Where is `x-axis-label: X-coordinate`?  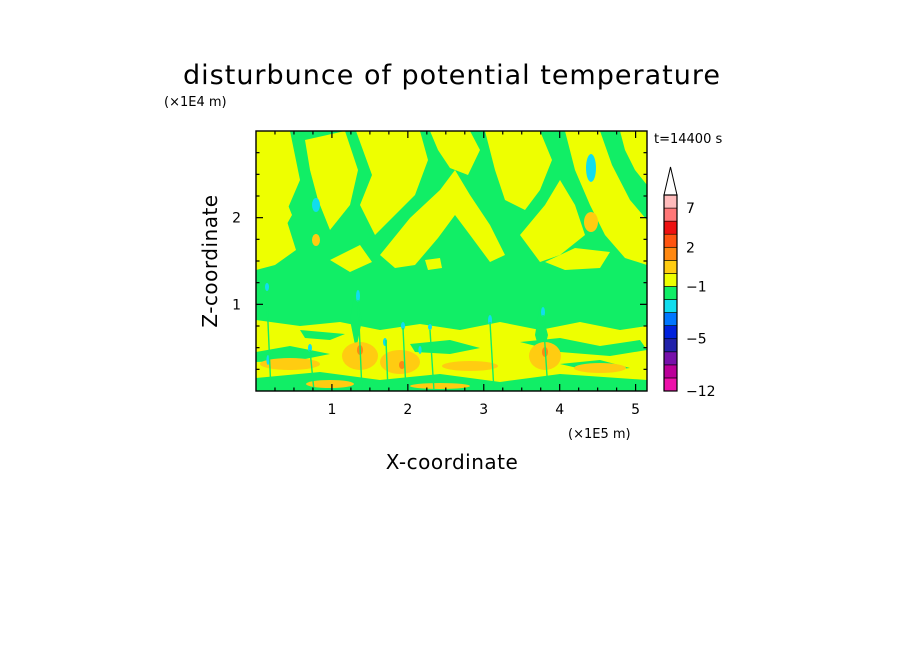
x-axis-label: X-coordinate is located at coordinates (452, 462).